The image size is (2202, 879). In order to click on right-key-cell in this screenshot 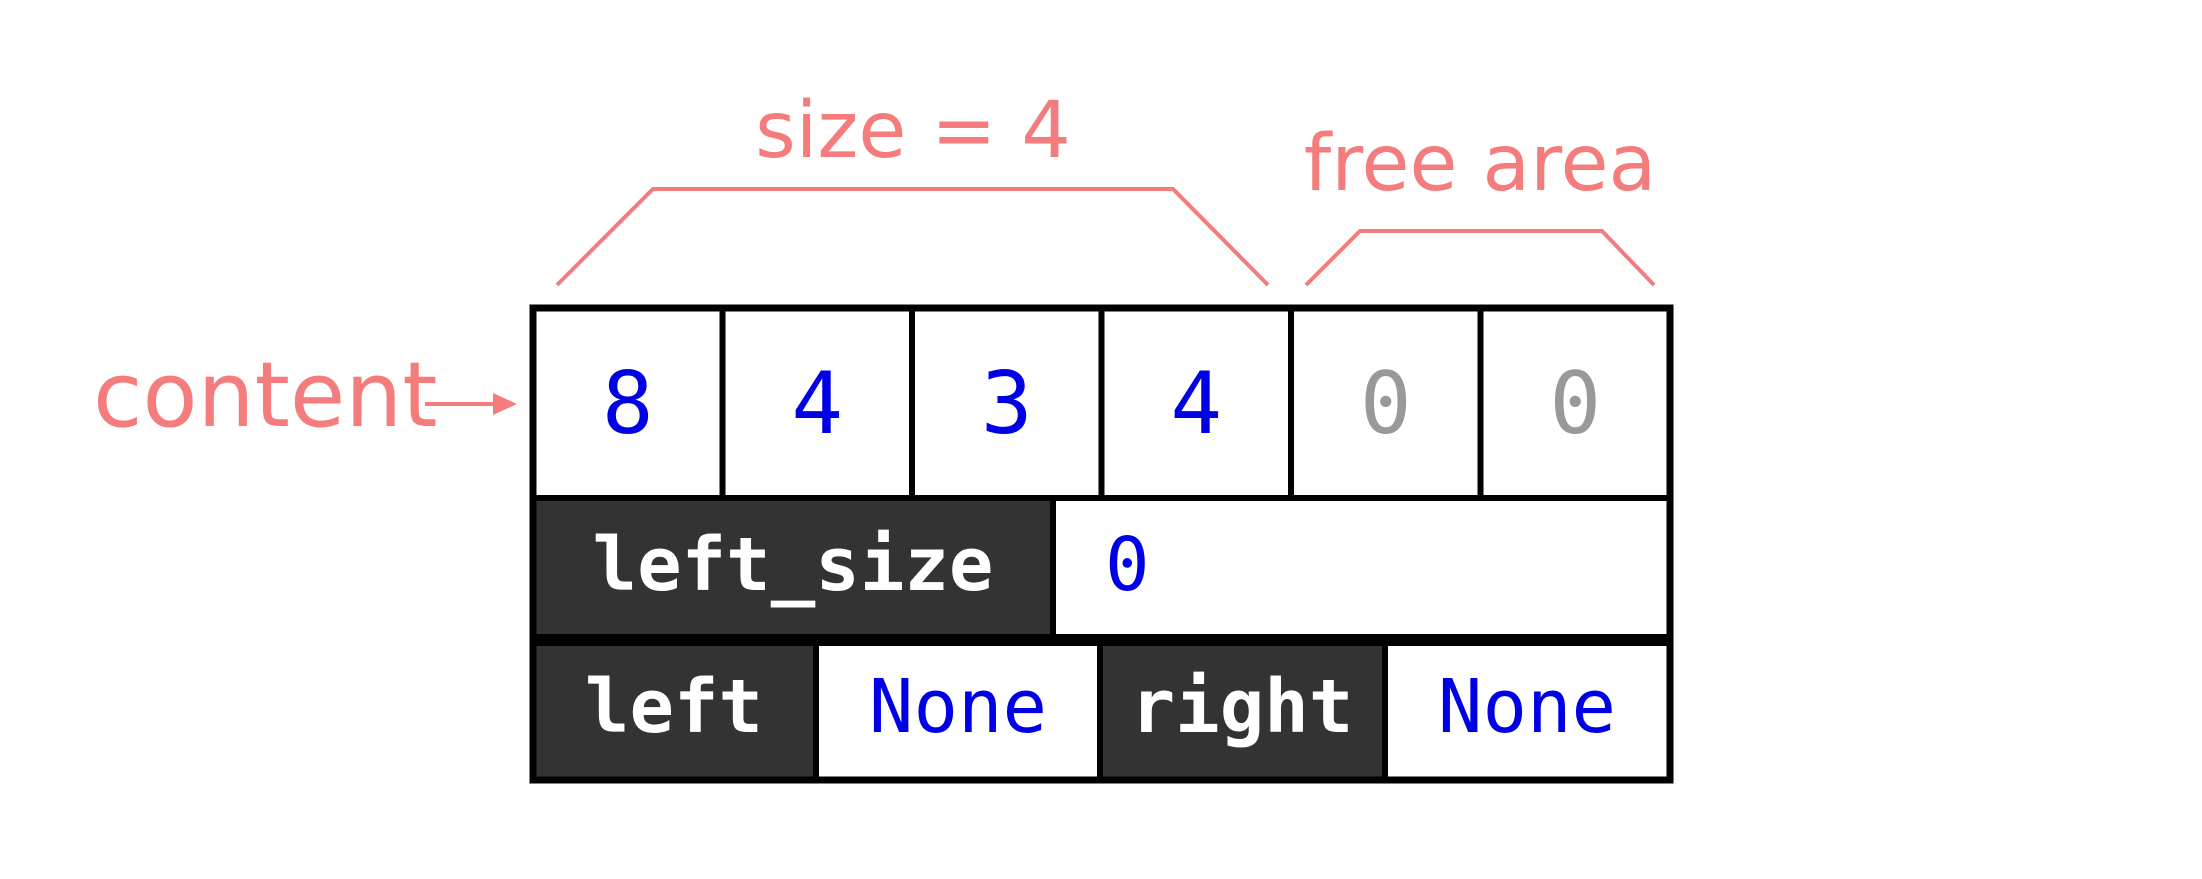, I will do `click(1242, 711)`.